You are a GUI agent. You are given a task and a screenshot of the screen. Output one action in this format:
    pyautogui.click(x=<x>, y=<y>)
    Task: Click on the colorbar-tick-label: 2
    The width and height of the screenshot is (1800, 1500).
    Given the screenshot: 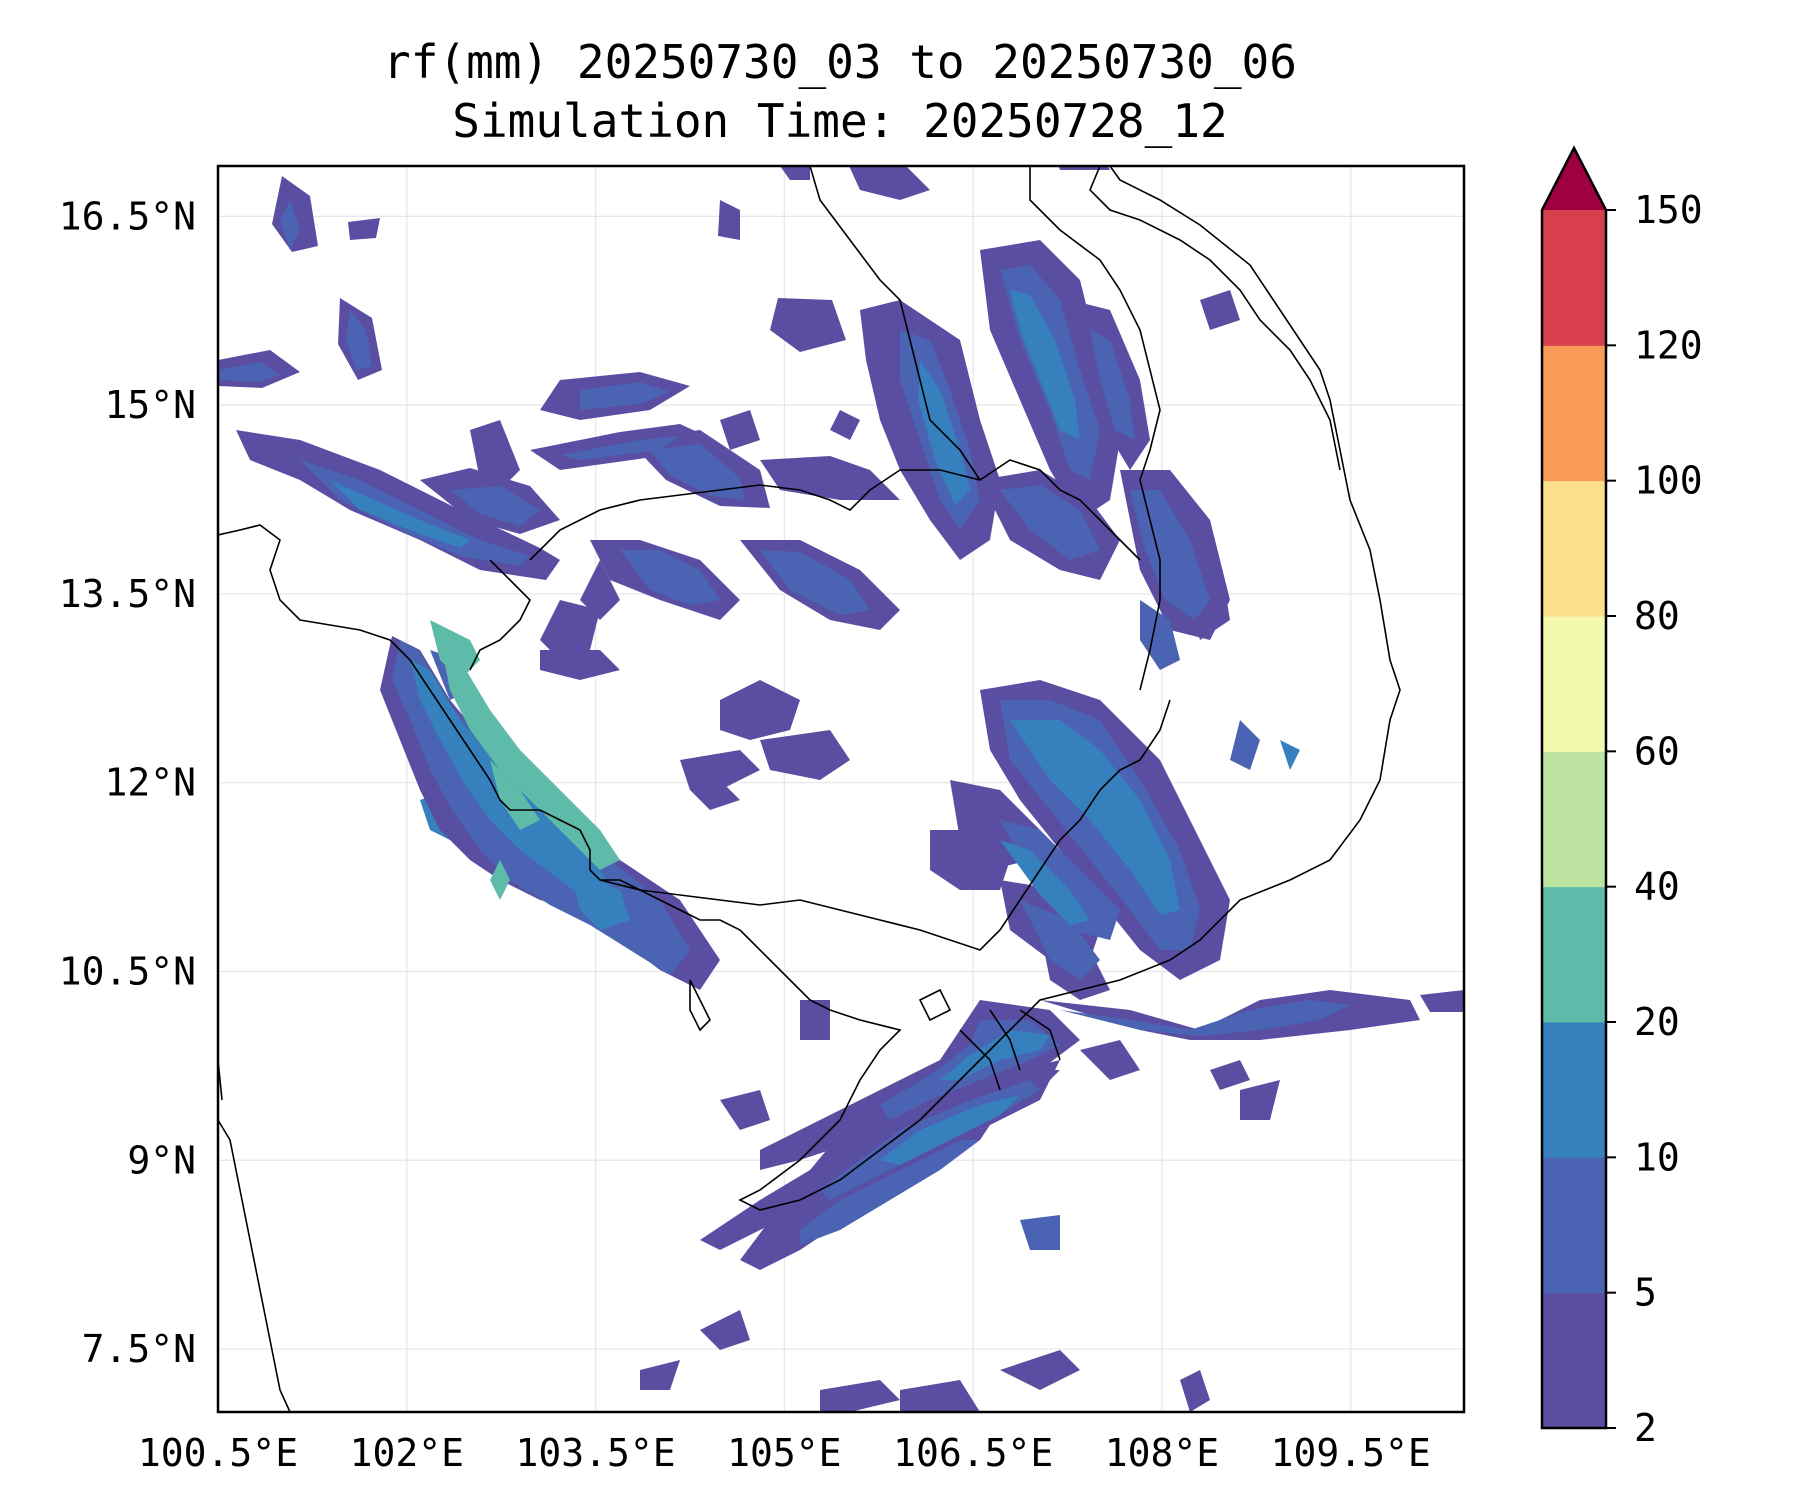 What is the action you would take?
    pyautogui.click(x=1645, y=1428)
    